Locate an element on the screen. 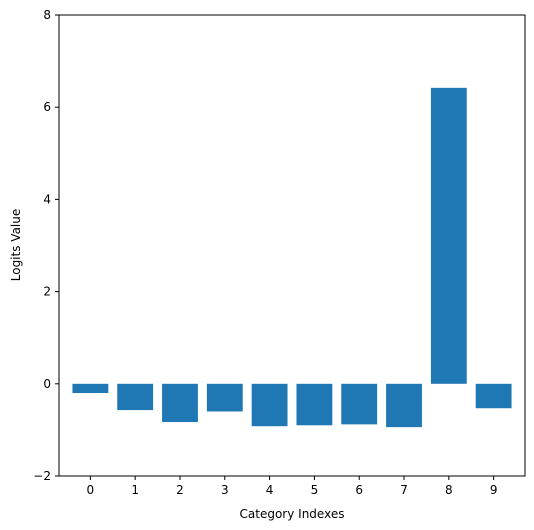 This screenshot has width=534, height=530. x-tick-label-8: 8 is located at coordinates (449, 490).